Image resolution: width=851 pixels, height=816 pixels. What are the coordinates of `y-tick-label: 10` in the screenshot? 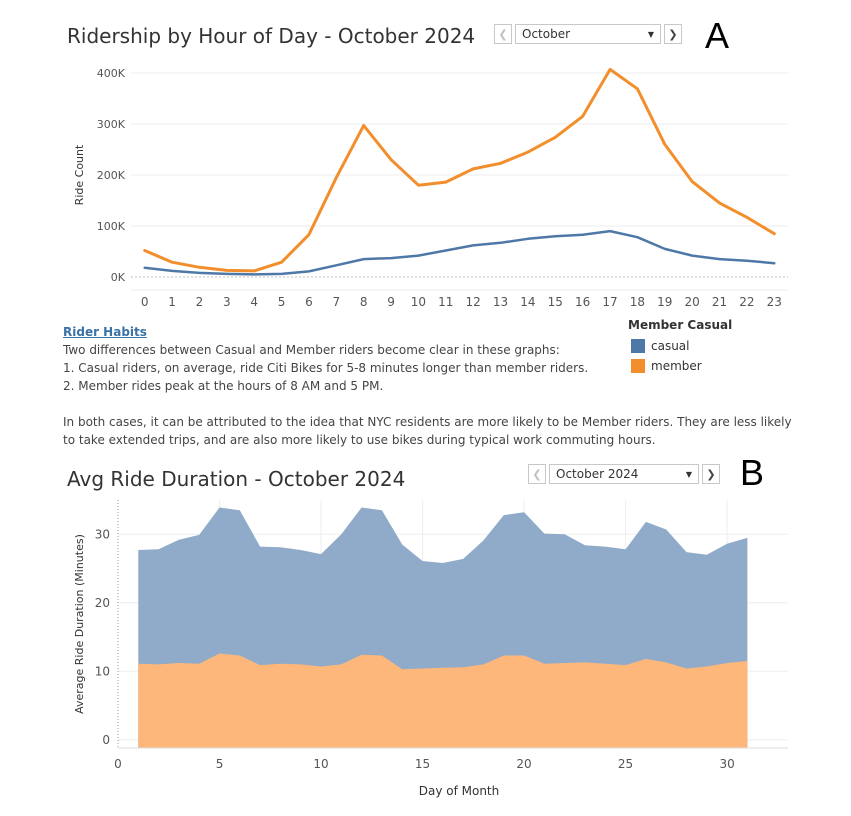 It's located at (102, 671).